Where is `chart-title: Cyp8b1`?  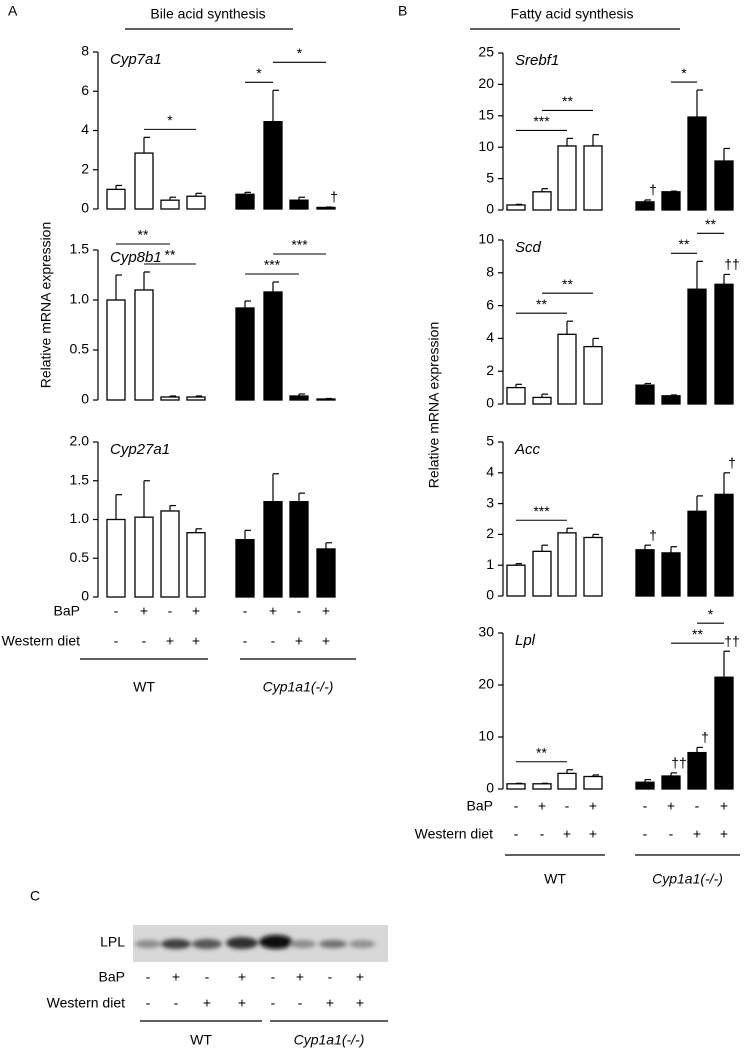
chart-title: Cyp8b1 is located at coordinates (136, 257).